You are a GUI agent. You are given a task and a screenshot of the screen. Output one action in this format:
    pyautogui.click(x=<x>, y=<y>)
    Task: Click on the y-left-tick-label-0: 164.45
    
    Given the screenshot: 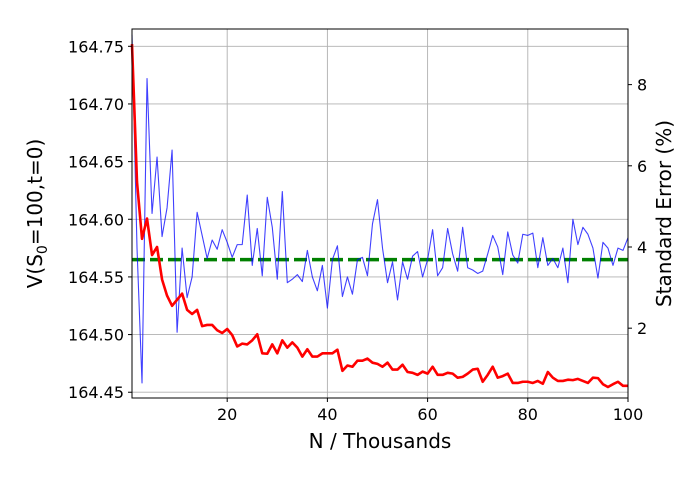 What is the action you would take?
    pyautogui.click(x=96, y=392)
    